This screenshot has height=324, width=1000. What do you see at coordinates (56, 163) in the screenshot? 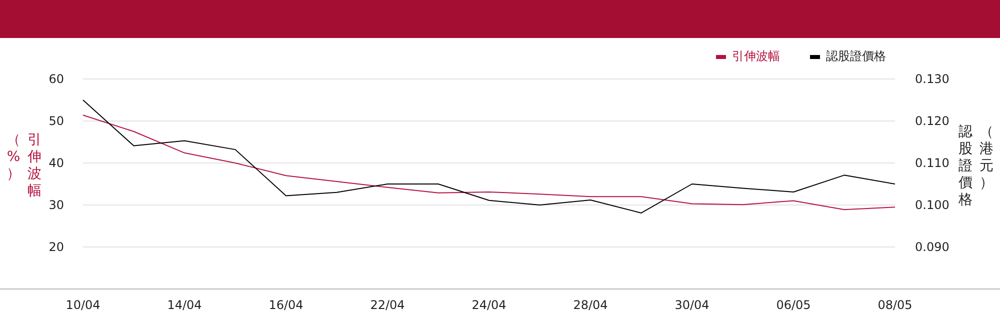
I see `y-tick-label: 40` at bounding box center [56, 163].